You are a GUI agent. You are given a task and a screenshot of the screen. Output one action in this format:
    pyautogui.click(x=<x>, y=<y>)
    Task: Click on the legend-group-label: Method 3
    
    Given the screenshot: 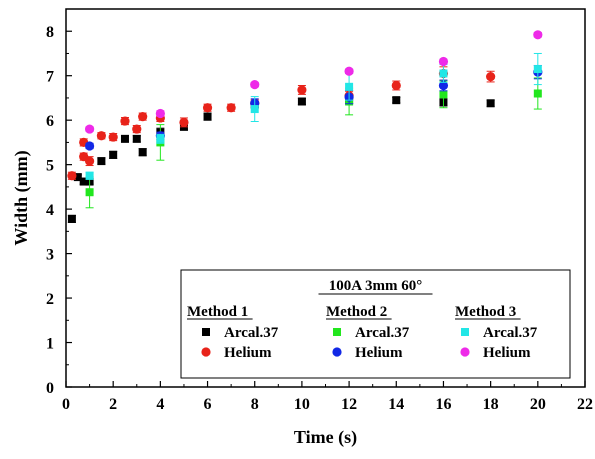 What is the action you would take?
    pyautogui.click(x=485, y=312)
    